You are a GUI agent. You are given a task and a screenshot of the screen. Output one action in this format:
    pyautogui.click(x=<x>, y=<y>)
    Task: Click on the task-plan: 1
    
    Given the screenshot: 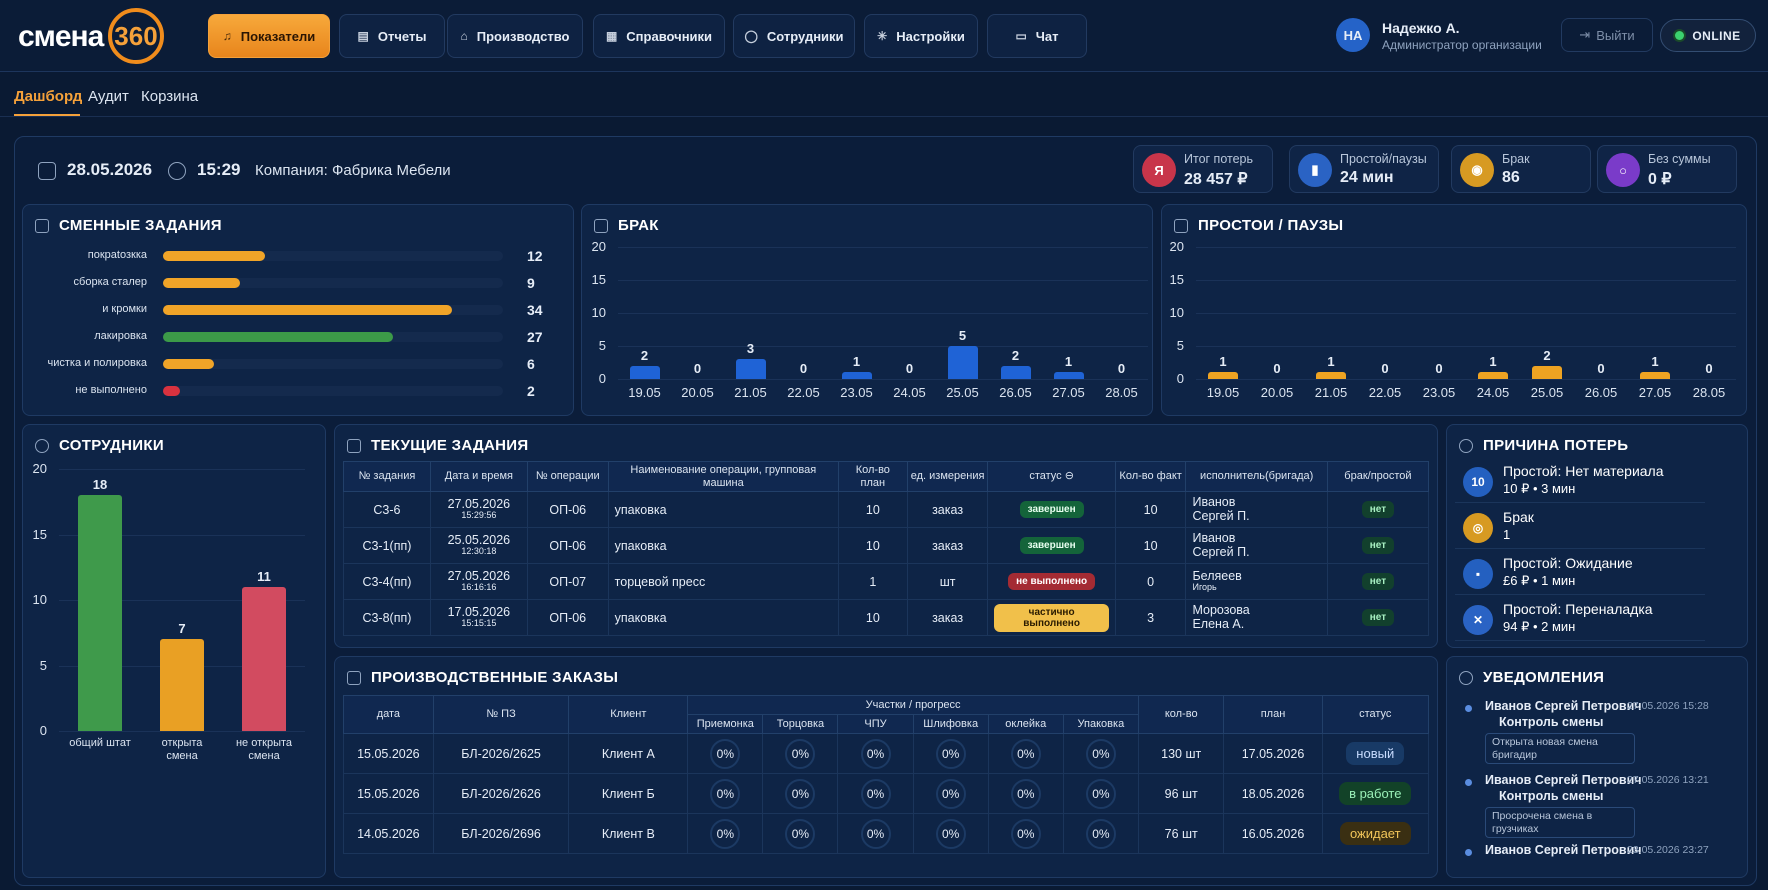 What is the action you would take?
    pyautogui.click(x=872, y=581)
    